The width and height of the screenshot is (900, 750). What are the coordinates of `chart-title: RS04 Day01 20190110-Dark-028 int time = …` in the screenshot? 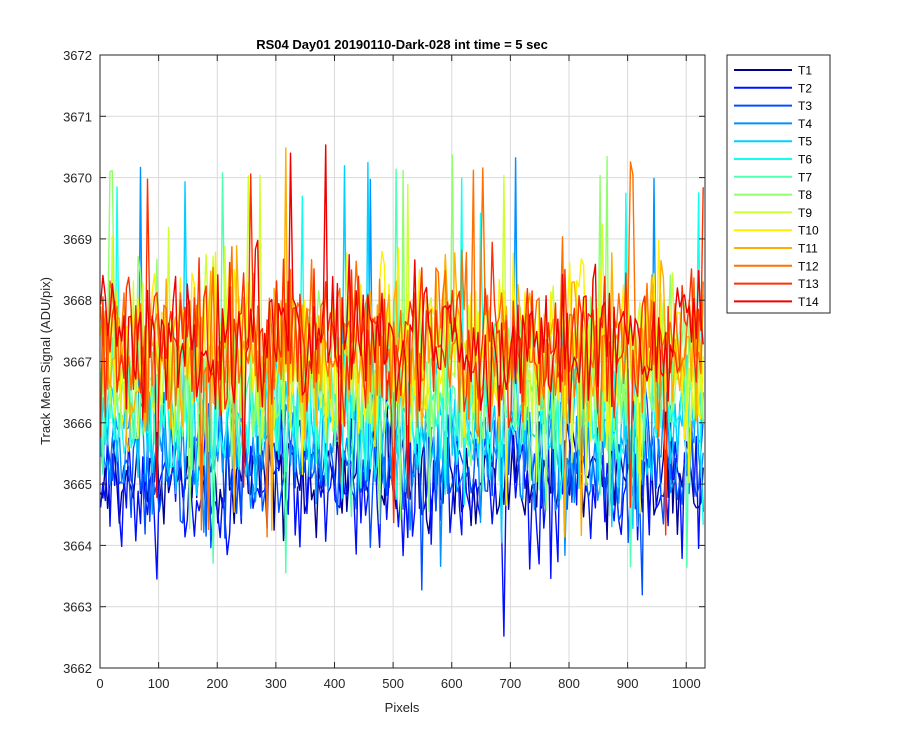 It's located at (402, 44).